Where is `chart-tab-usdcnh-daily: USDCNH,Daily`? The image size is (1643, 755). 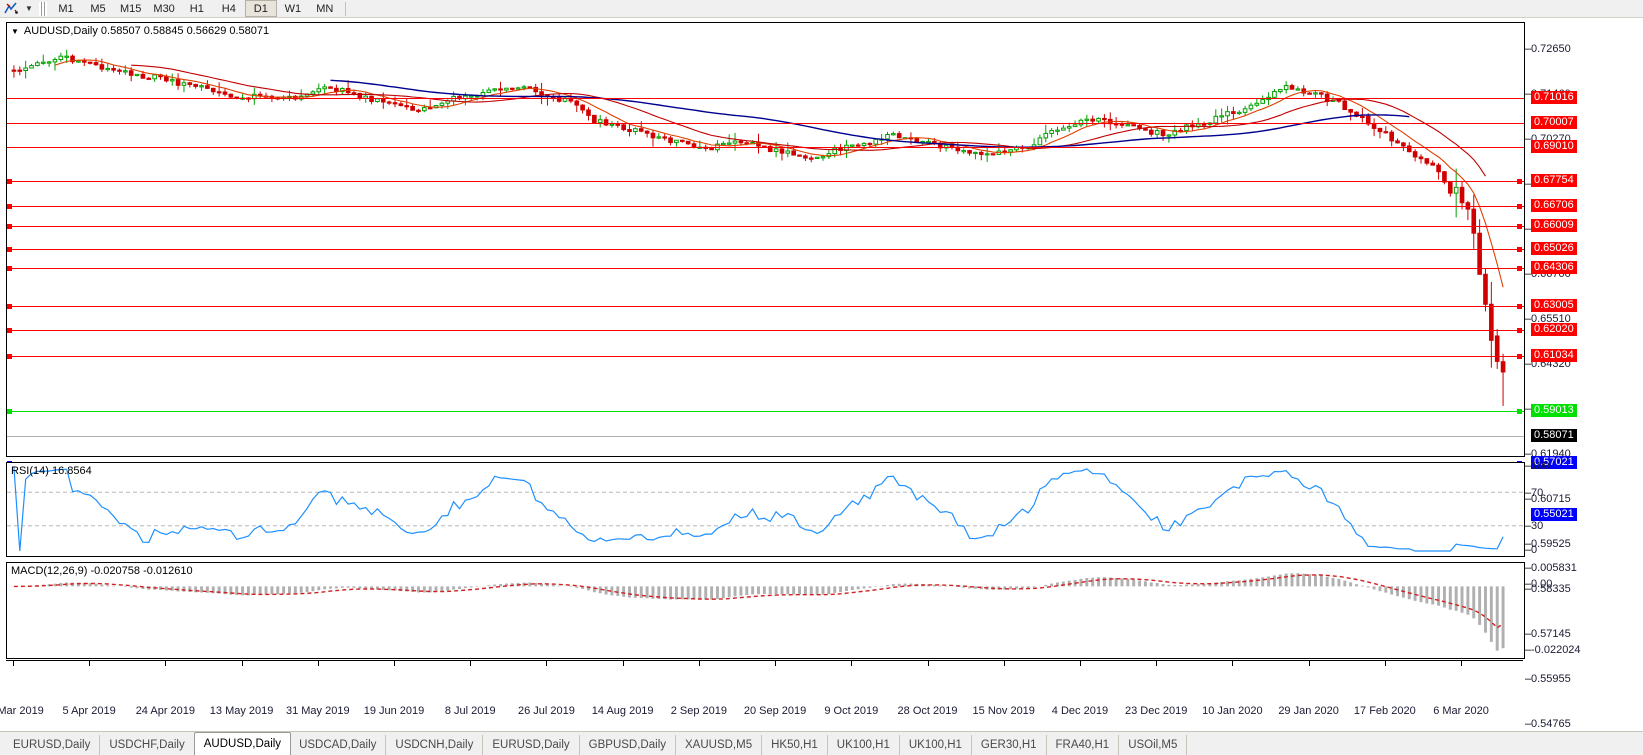 chart-tab-usdcnh-daily: USDCNH,Daily is located at coordinates (435, 745).